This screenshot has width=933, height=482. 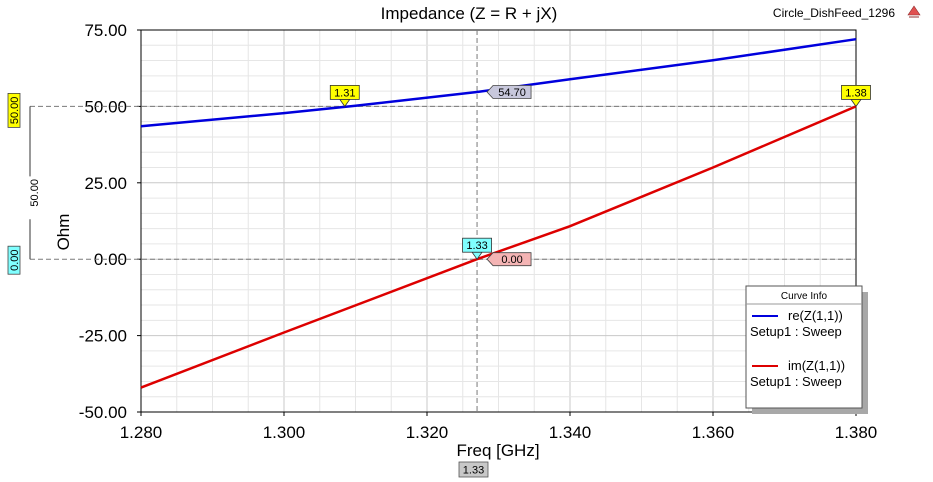 I want to click on plot-menu-icon, so click(x=914, y=11).